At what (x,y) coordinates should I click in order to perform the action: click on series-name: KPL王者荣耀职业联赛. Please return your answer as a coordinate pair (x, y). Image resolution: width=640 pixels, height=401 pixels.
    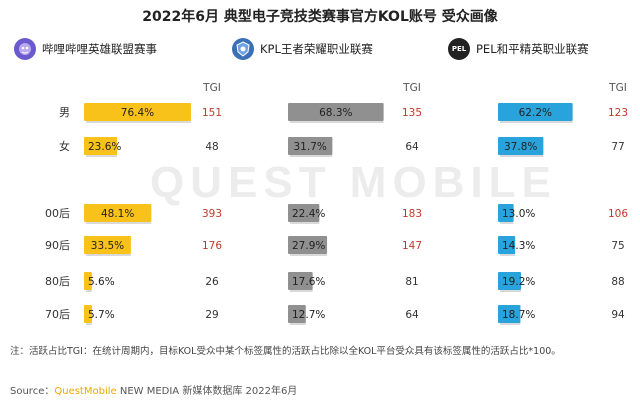
    Looking at the image, I should click on (316, 49).